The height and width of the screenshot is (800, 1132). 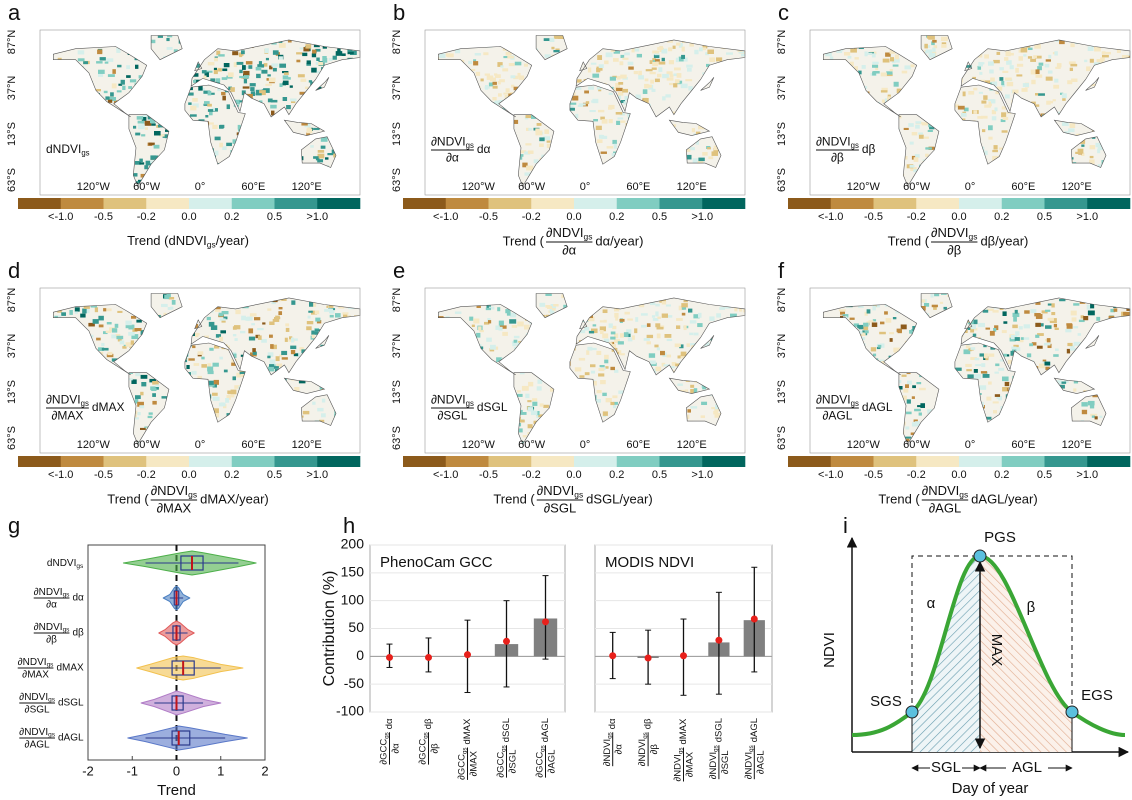 I want to click on formula-text: dα, so click(x=484, y=149).